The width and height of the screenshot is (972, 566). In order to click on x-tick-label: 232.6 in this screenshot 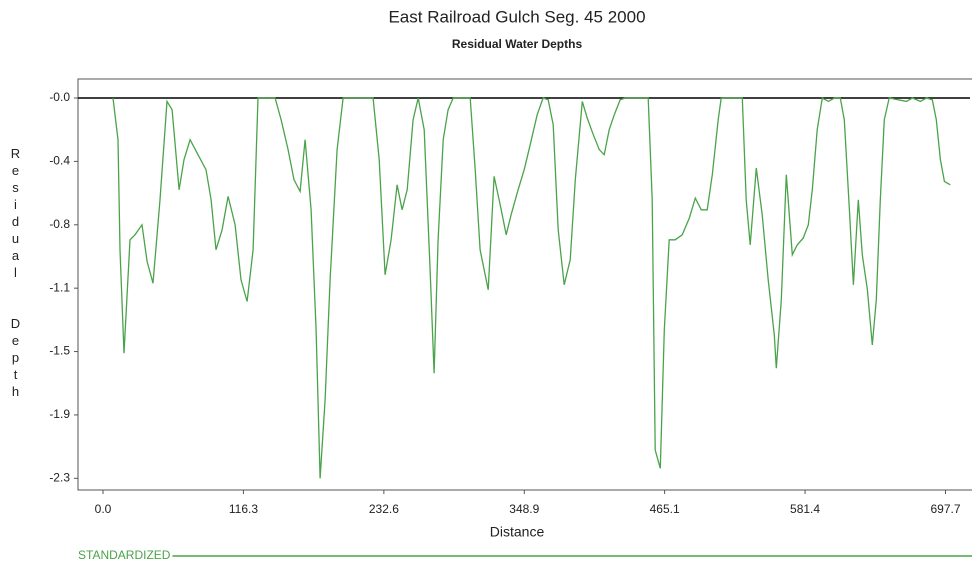, I will do `click(384, 509)`.